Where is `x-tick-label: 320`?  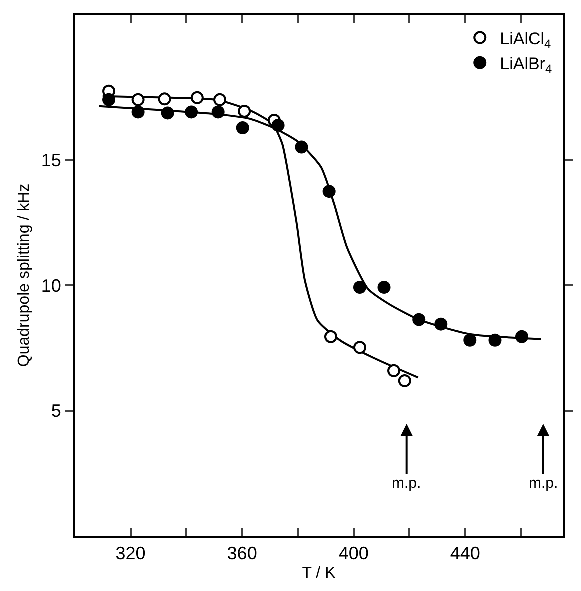
x-tick-label: 320 is located at coordinates (131, 554).